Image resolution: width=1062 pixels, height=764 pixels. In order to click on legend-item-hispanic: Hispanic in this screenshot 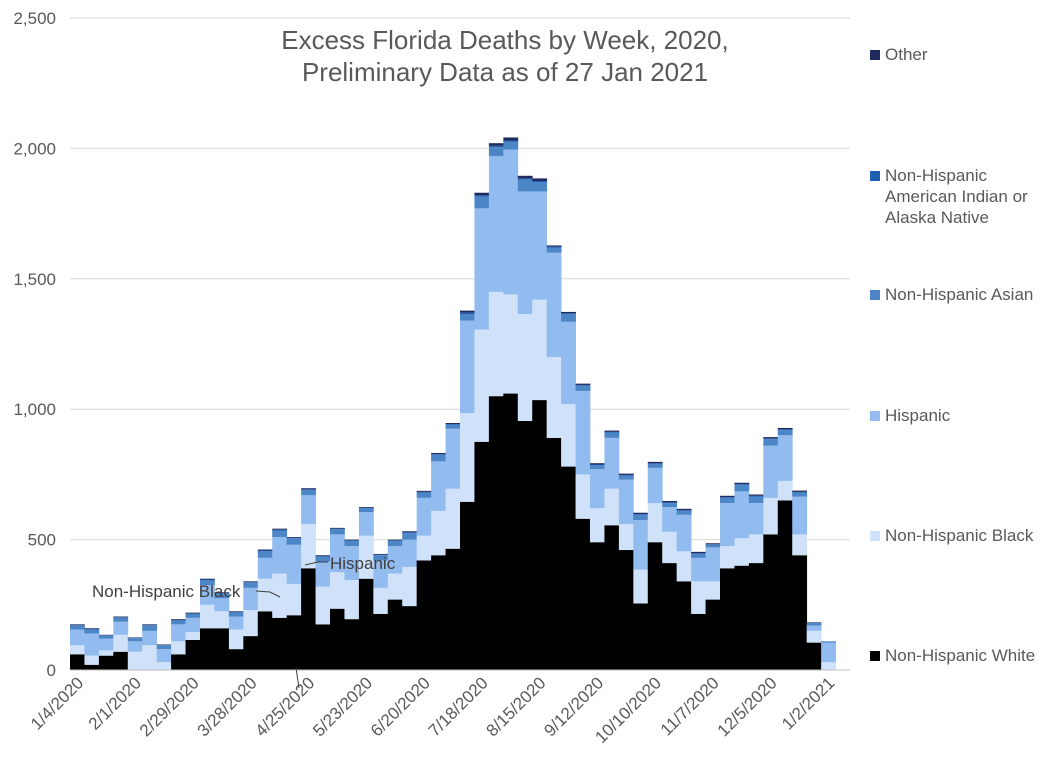, I will do `click(910, 415)`.